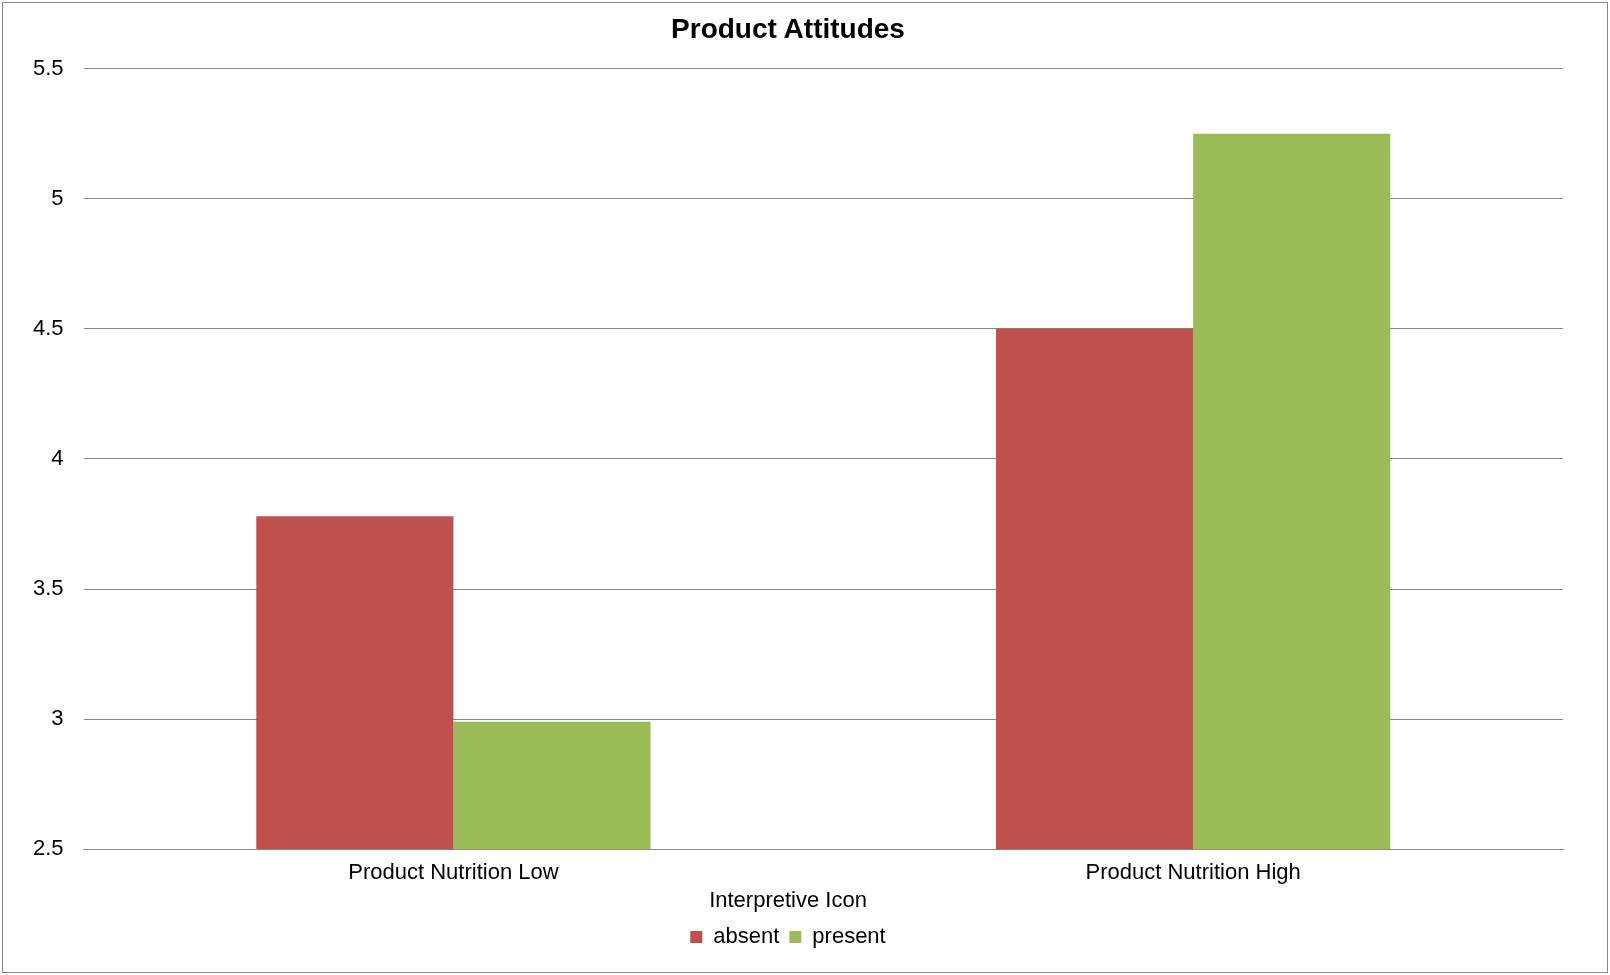  Describe the element at coordinates (48, 67) in the screenshot. I see `y-tick-label: 5.5` at that location.